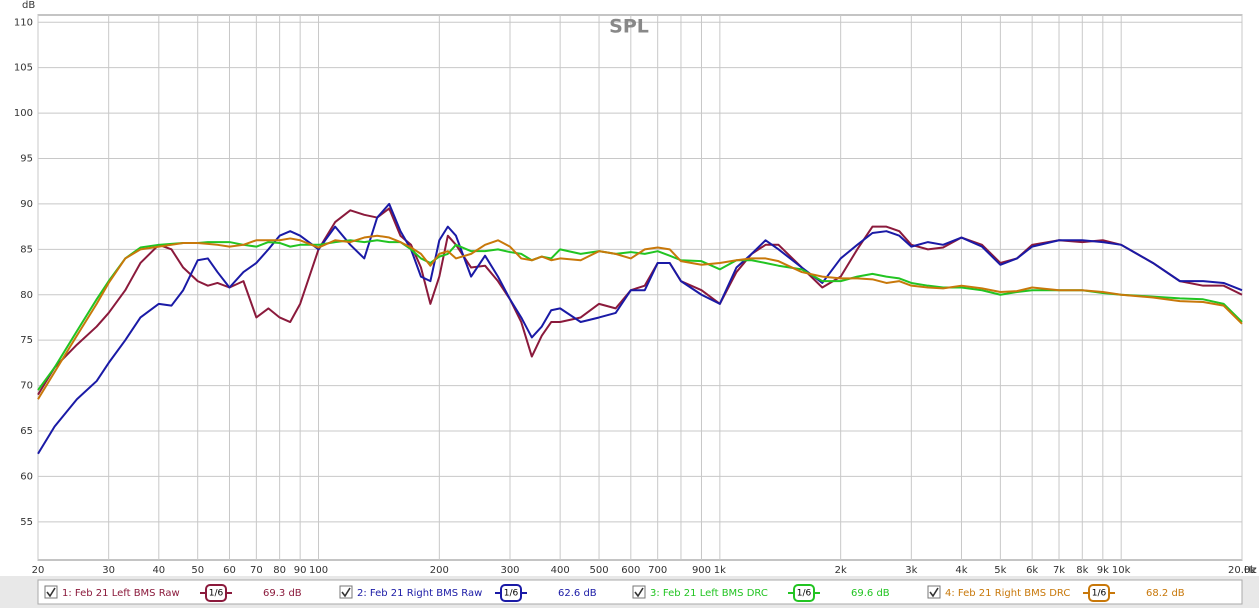 Image resolution: width=1259 pixels, height=608 pixels. I want to click on x-tick-label: 300, so click(509, 570).